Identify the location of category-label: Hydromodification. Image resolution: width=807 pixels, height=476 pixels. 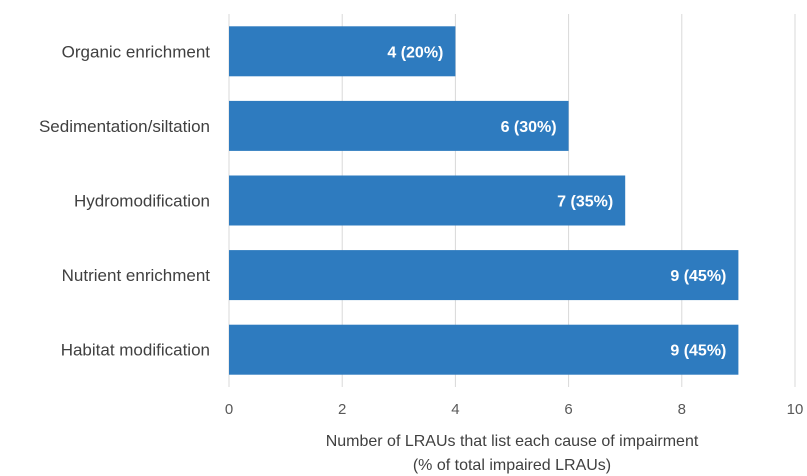
(142, 201).